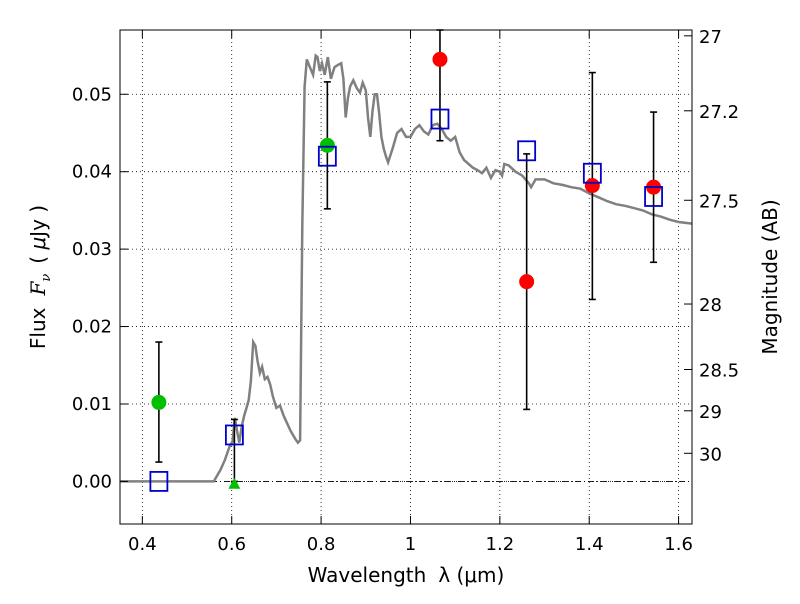 The width and height of the screenshot is (800, 604). I want to click on x-axis-label-math: λ (μm), so click(471, 575).